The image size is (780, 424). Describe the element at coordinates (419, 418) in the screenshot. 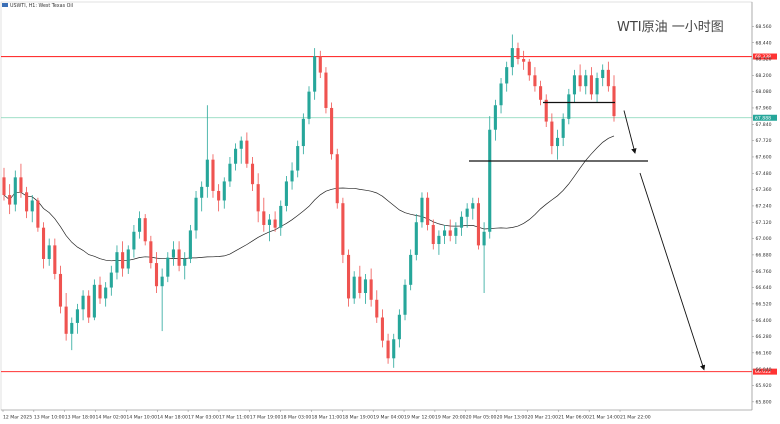

I see `time-tick-label: 19 Mar 12:00` at that location.